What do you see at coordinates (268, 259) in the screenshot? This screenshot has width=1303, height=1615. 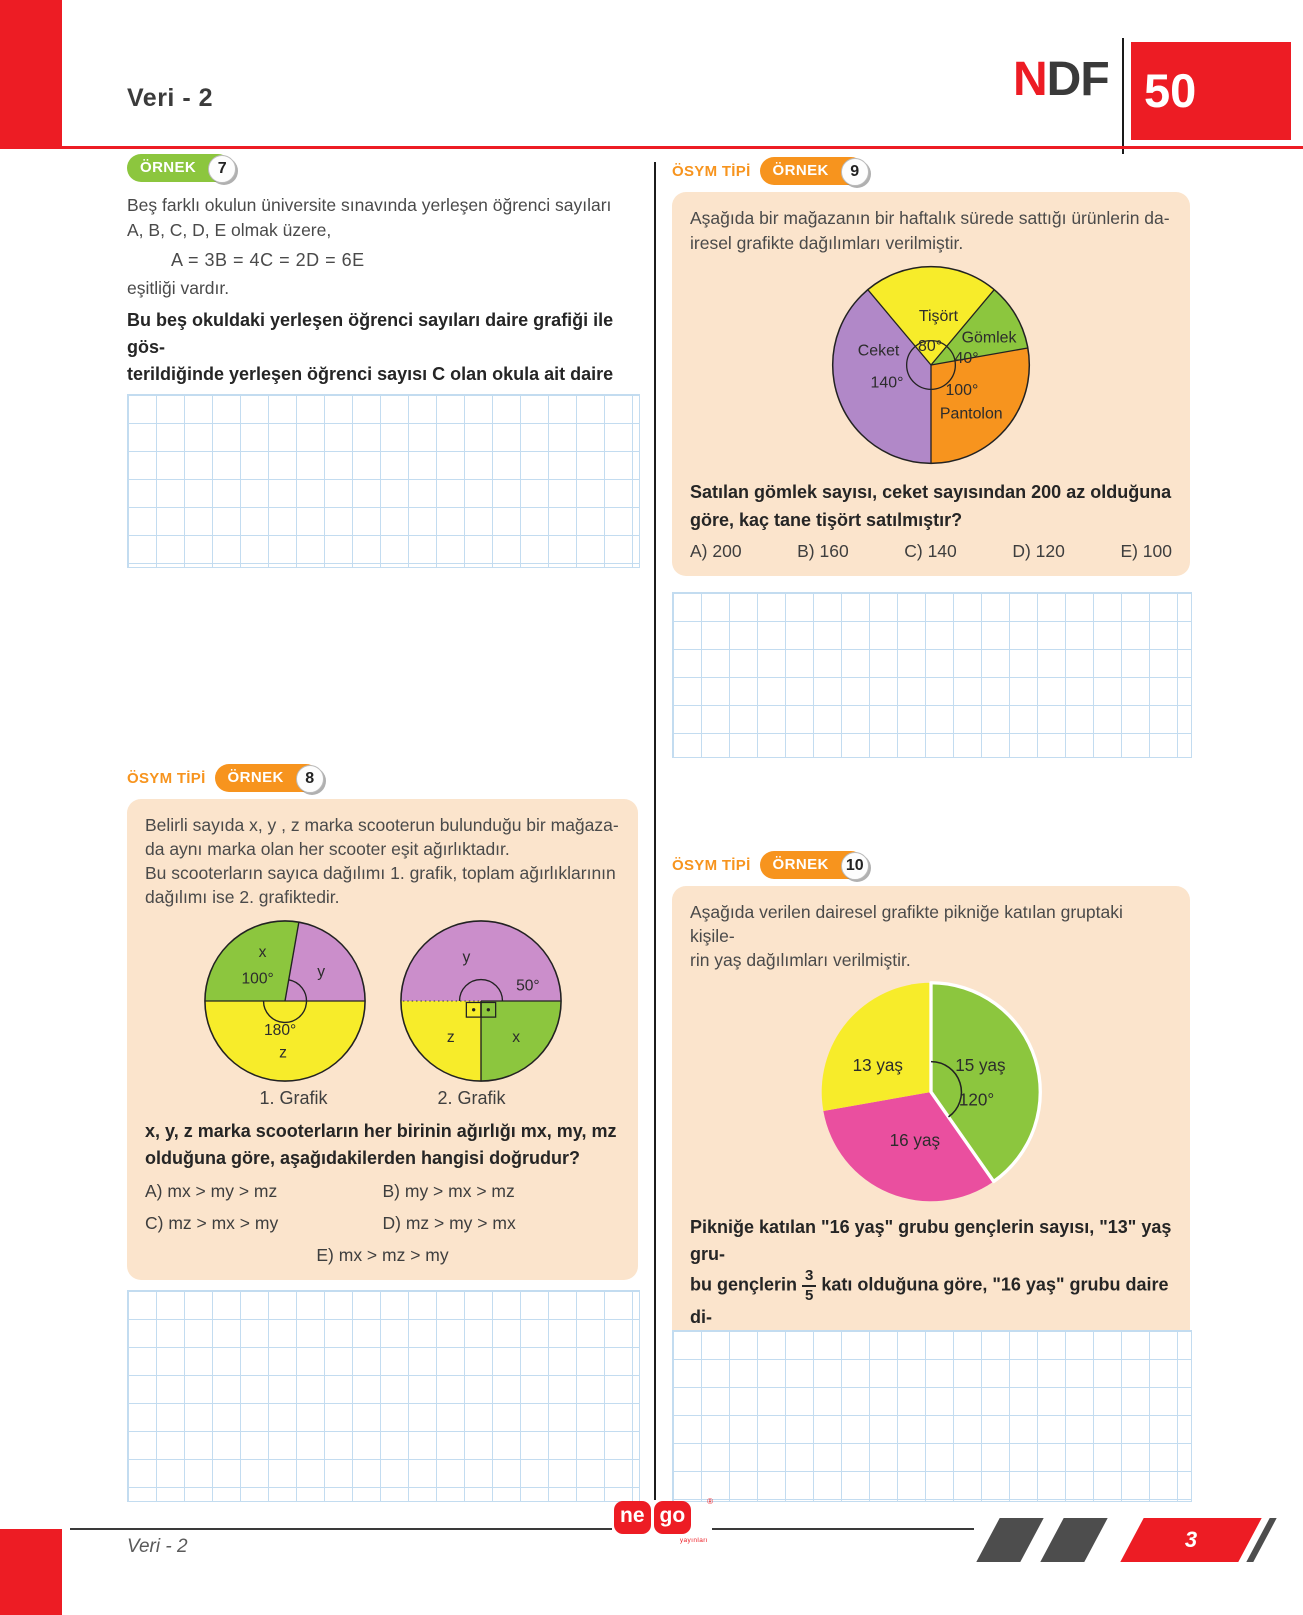 I see `example-7-equation: A = 3B = 4C = 2D = 6E` at bounding box center [268, 259].